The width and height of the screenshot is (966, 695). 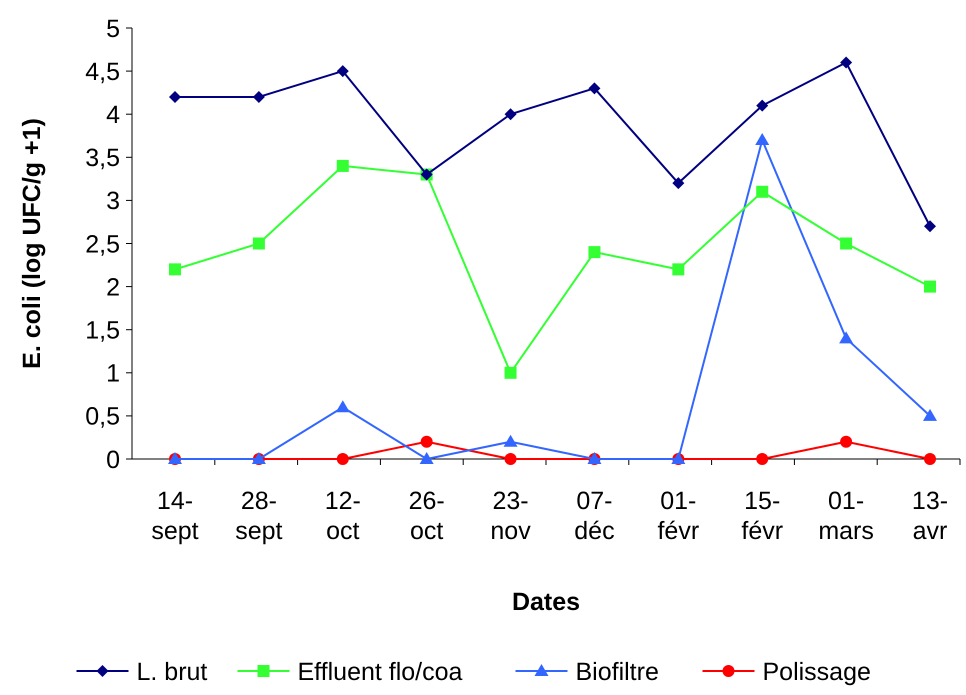 I want to click on x-tick-label: 01-mars, so click(x=846, y=516).